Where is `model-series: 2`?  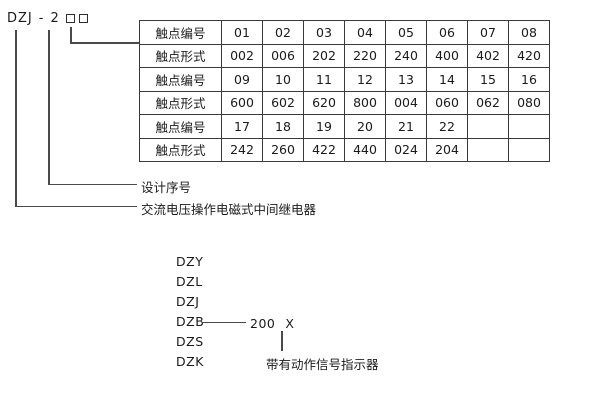 model-series: 2 is located at coordinates (55, 18).